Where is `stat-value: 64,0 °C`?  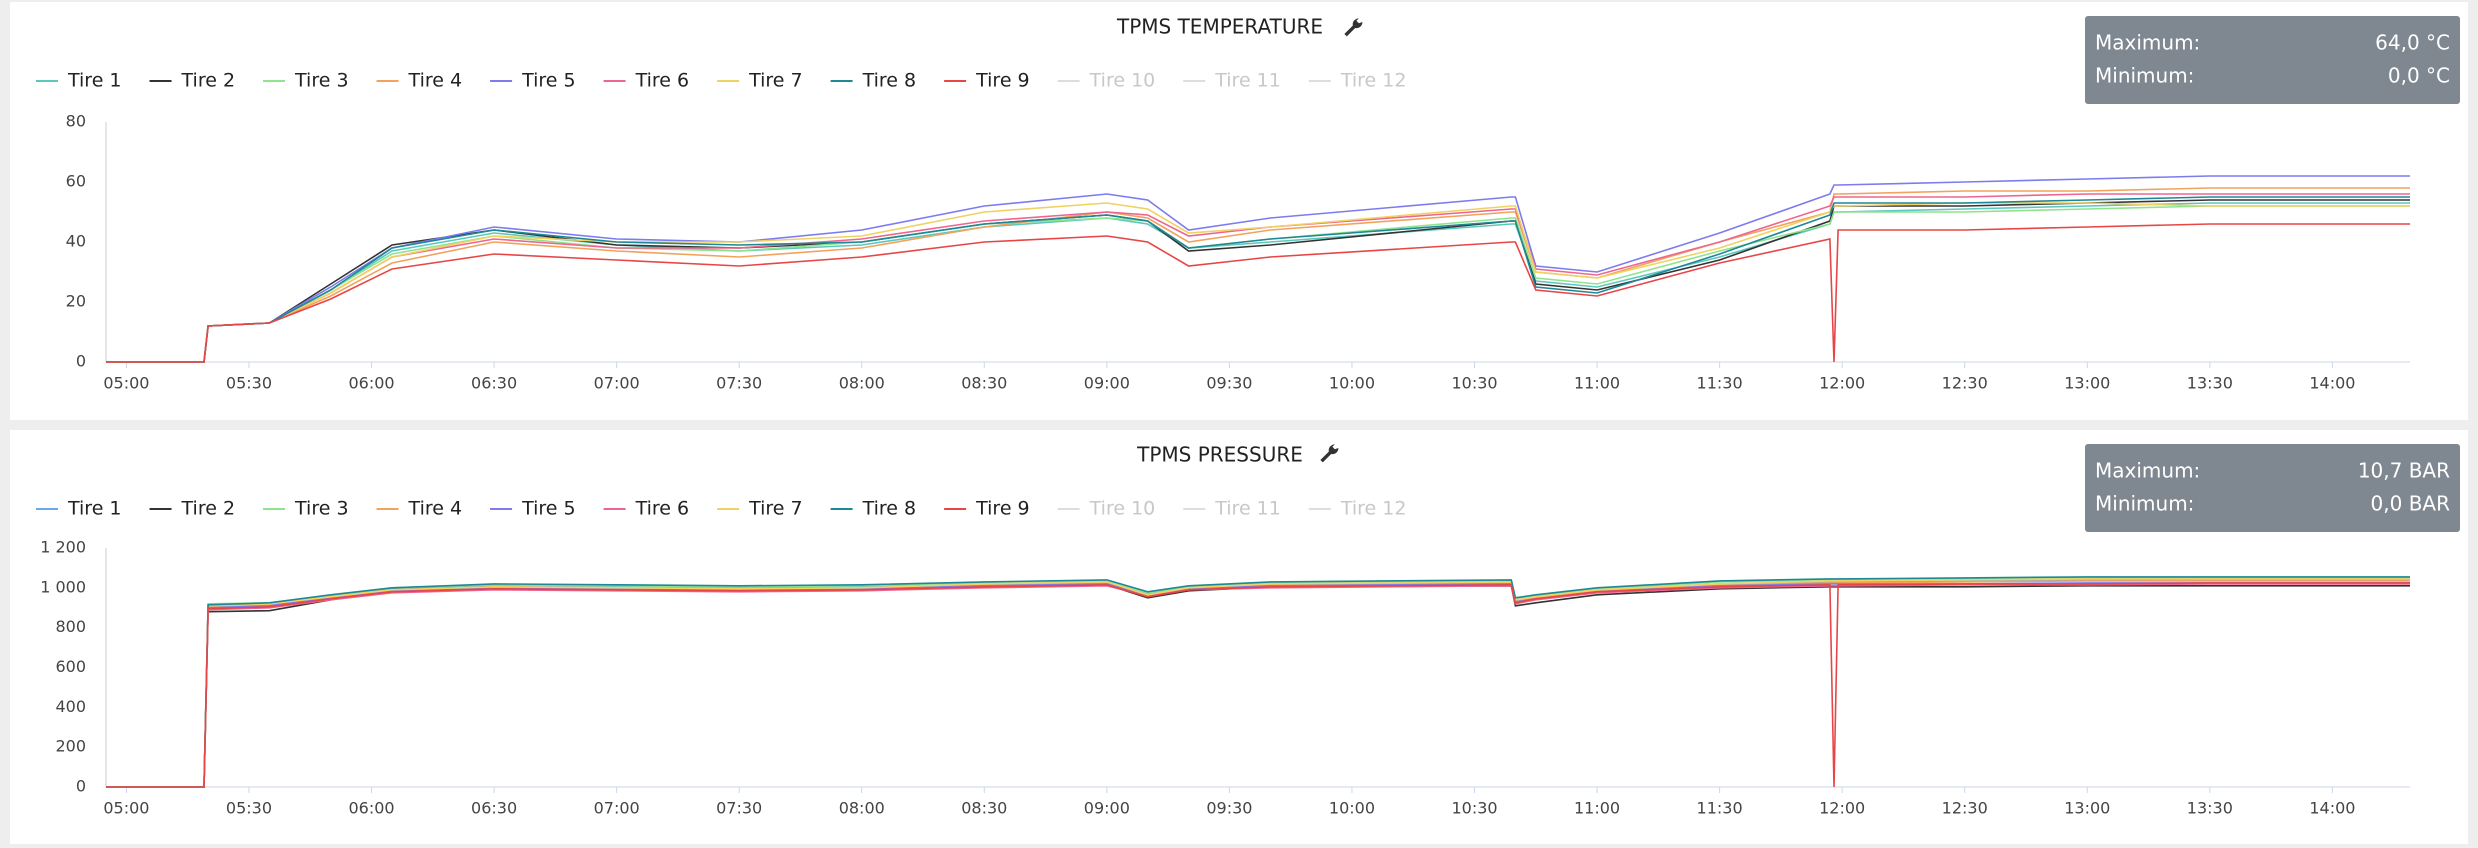 stat-value: 64,0 °C is located at coordinates (2412, 43).